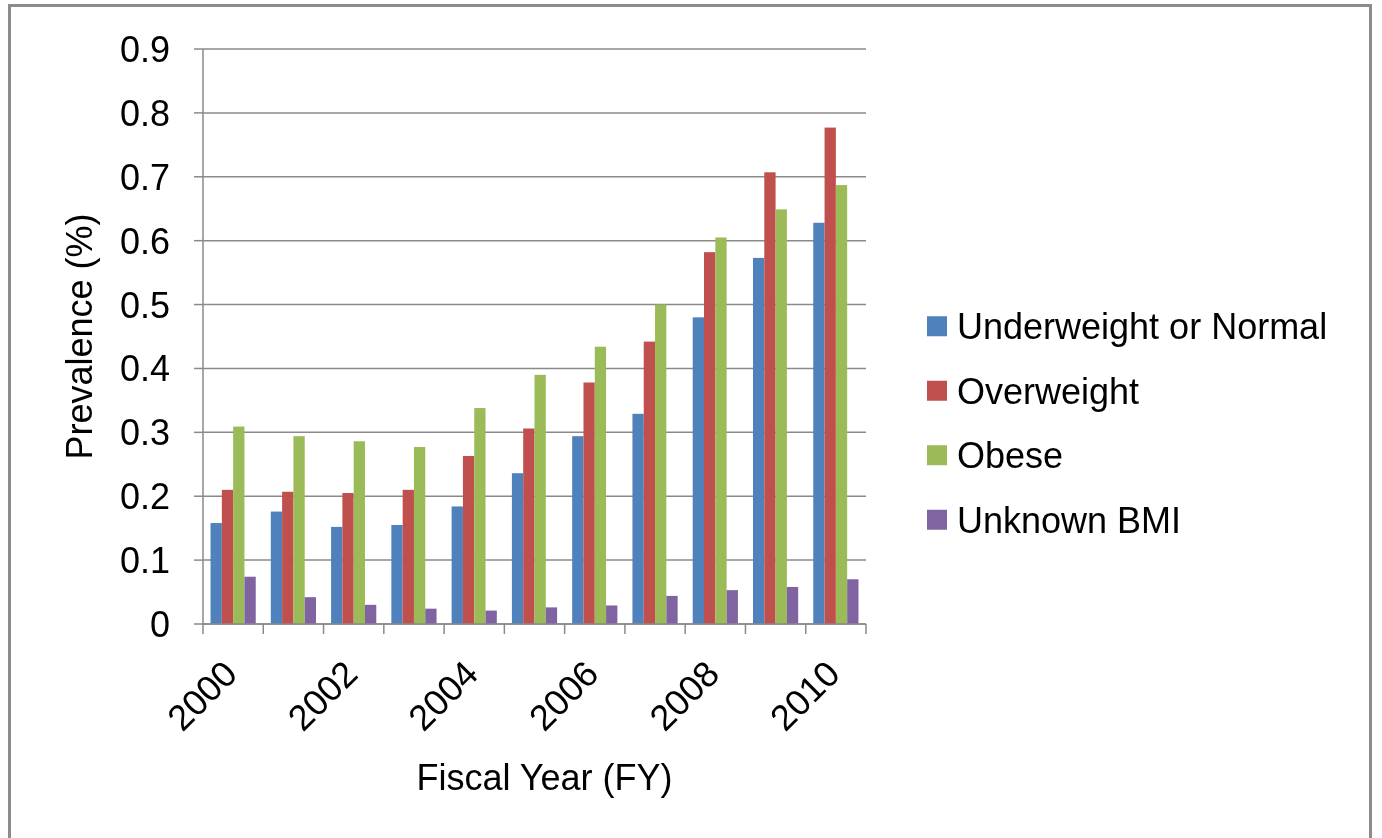 The height and width of the screenshot is (838, 1382). I want to click on y-axis-title: Prevalence (%), so click(79, 336).